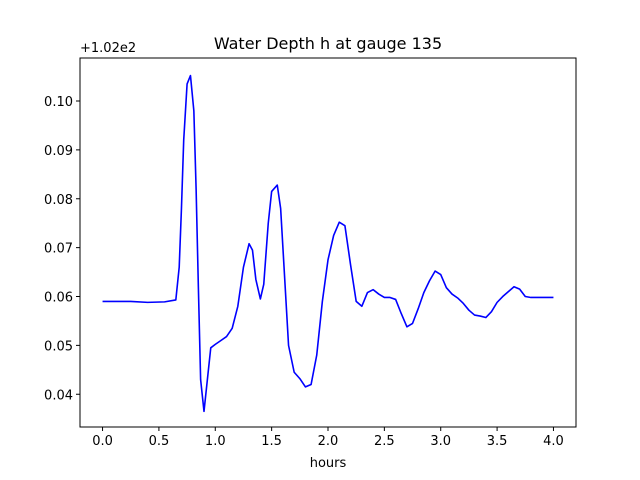 This screenshot has width=640, height=480. Describe the element at coordinates (159, 441) in the screenshot. I see `x-tick-label: 0.5` at that location.